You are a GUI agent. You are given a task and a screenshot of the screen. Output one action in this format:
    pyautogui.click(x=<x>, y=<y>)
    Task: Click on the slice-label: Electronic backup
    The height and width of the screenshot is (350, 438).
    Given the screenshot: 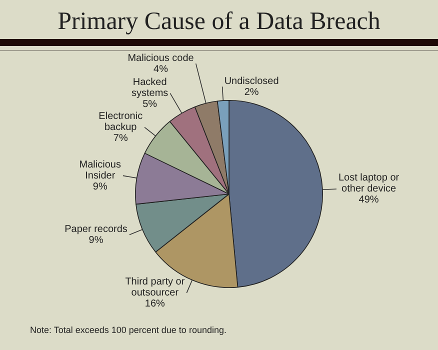 What is the action you would take?
    pyautogui.click(x=120, y=122)
    